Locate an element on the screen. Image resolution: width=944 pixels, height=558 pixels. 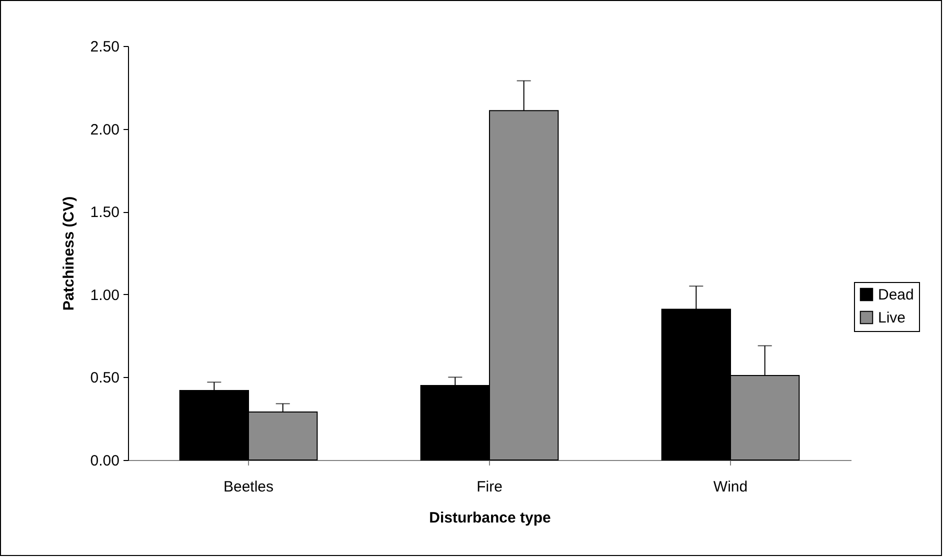
x-axis-title: Disturbance type is located at coordinates (490, 518).